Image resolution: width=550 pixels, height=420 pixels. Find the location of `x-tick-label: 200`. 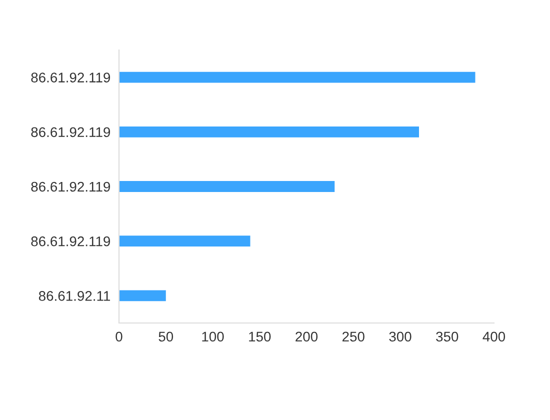

x-tick-label: 200 is located at coordinates (307, 337).